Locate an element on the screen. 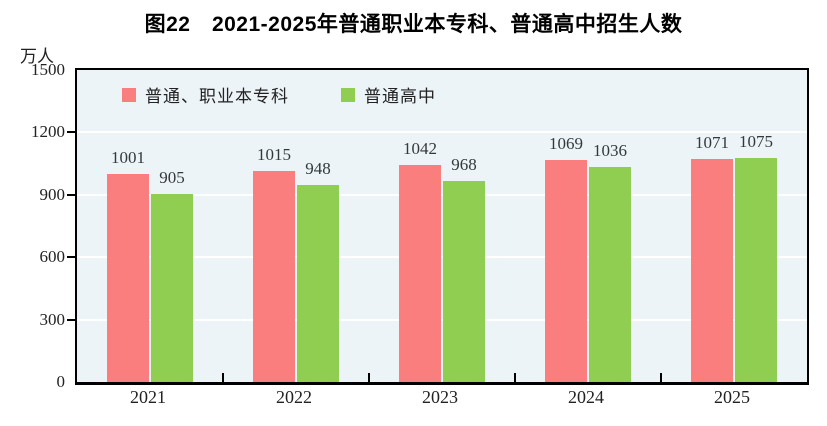  y-axis-label-300: 300 is located at coordinates (52, 319).